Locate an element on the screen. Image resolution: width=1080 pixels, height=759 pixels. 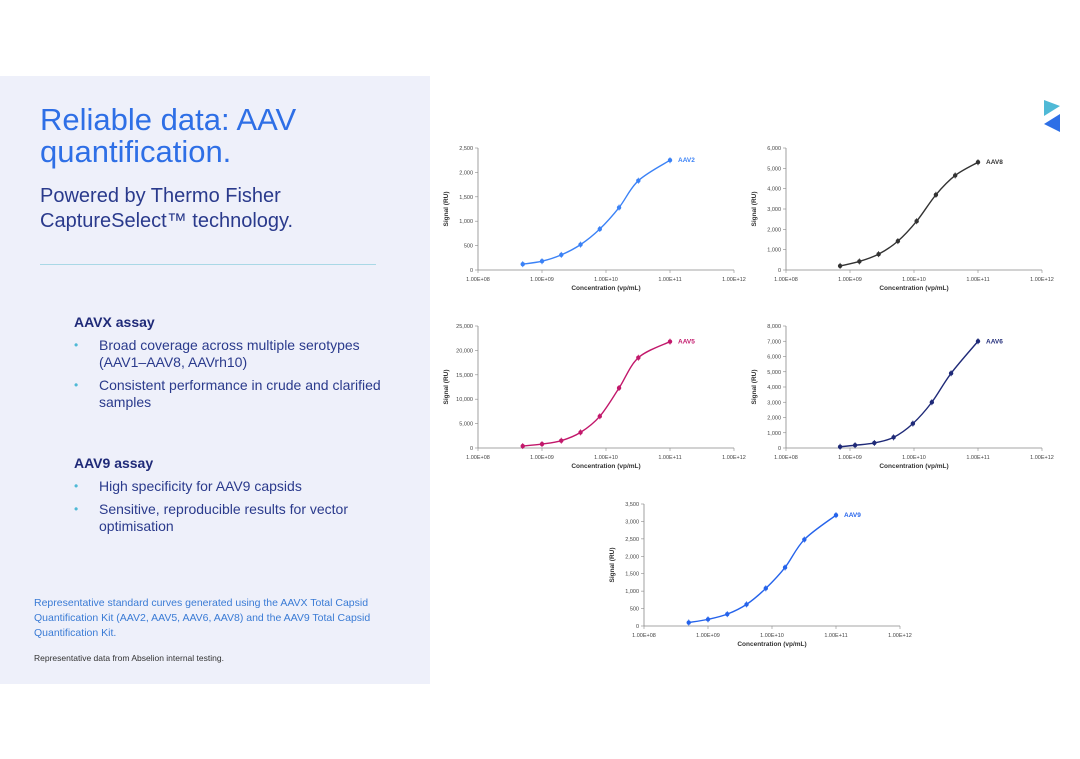
y-tick-label: 20,000 is located at coordinates (464, 351).